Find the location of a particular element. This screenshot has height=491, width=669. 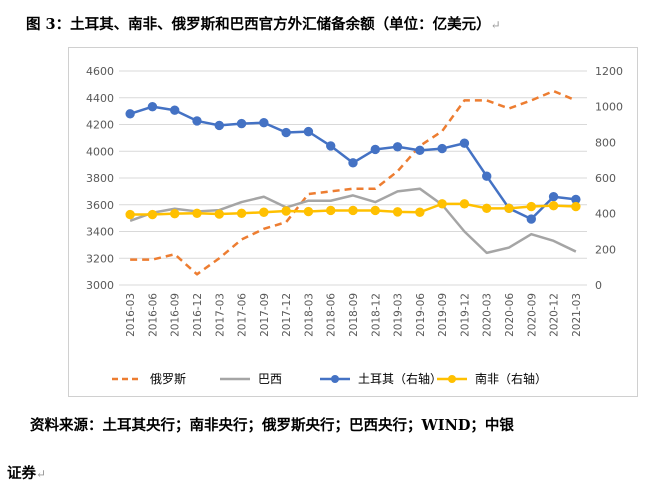

x-tick-label: 2019-03 is located at coordinates (399, 315).